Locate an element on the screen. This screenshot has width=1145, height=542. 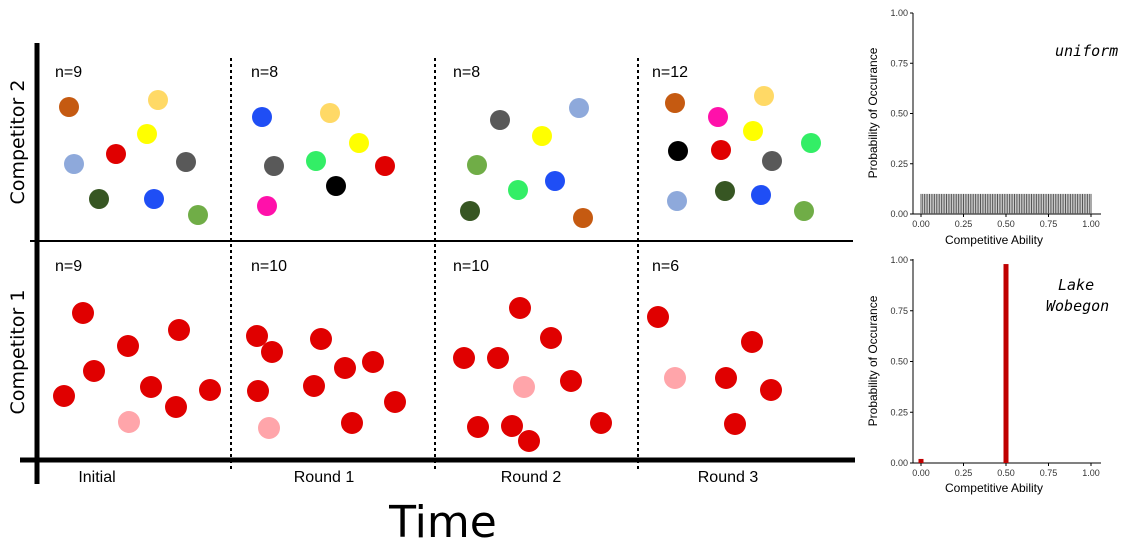
x-tick-label: 0.75 is located at coordinates (1049, 473).